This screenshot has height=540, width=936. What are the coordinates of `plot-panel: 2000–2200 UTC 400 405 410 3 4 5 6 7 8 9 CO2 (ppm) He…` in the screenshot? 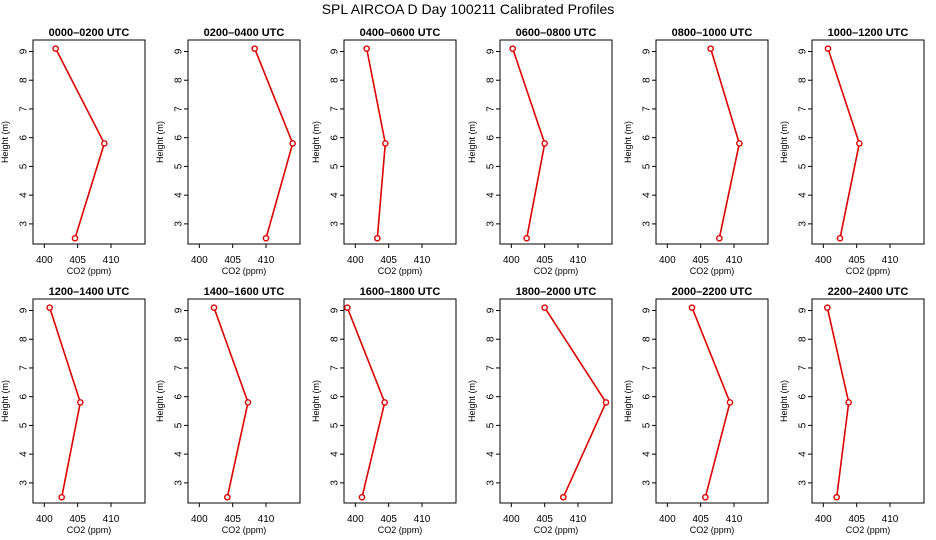 It's located at (696, 410).